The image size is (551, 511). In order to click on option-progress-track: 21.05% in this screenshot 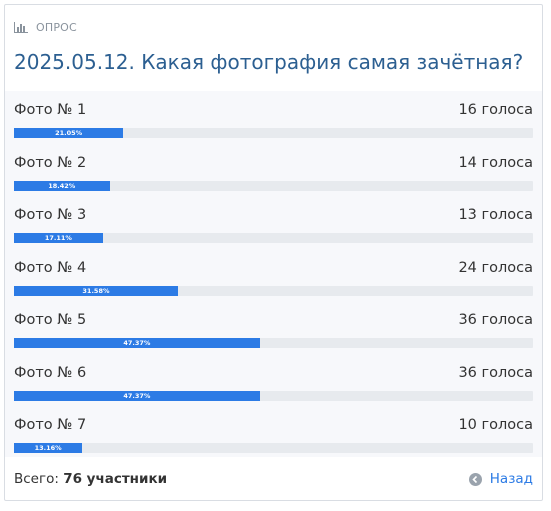, I will do `click(273, 133)`.